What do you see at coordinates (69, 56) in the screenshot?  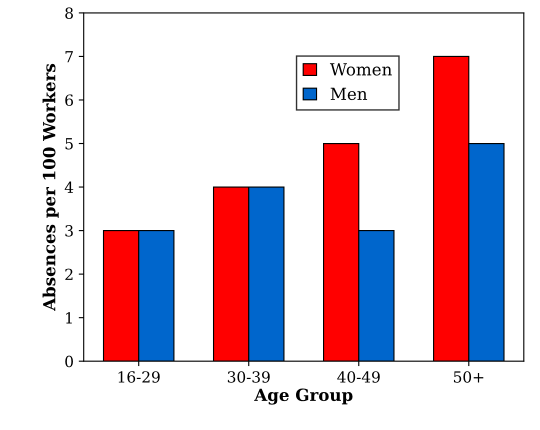 I see `y-tick-label: 7` at bounding box center [69, 56].